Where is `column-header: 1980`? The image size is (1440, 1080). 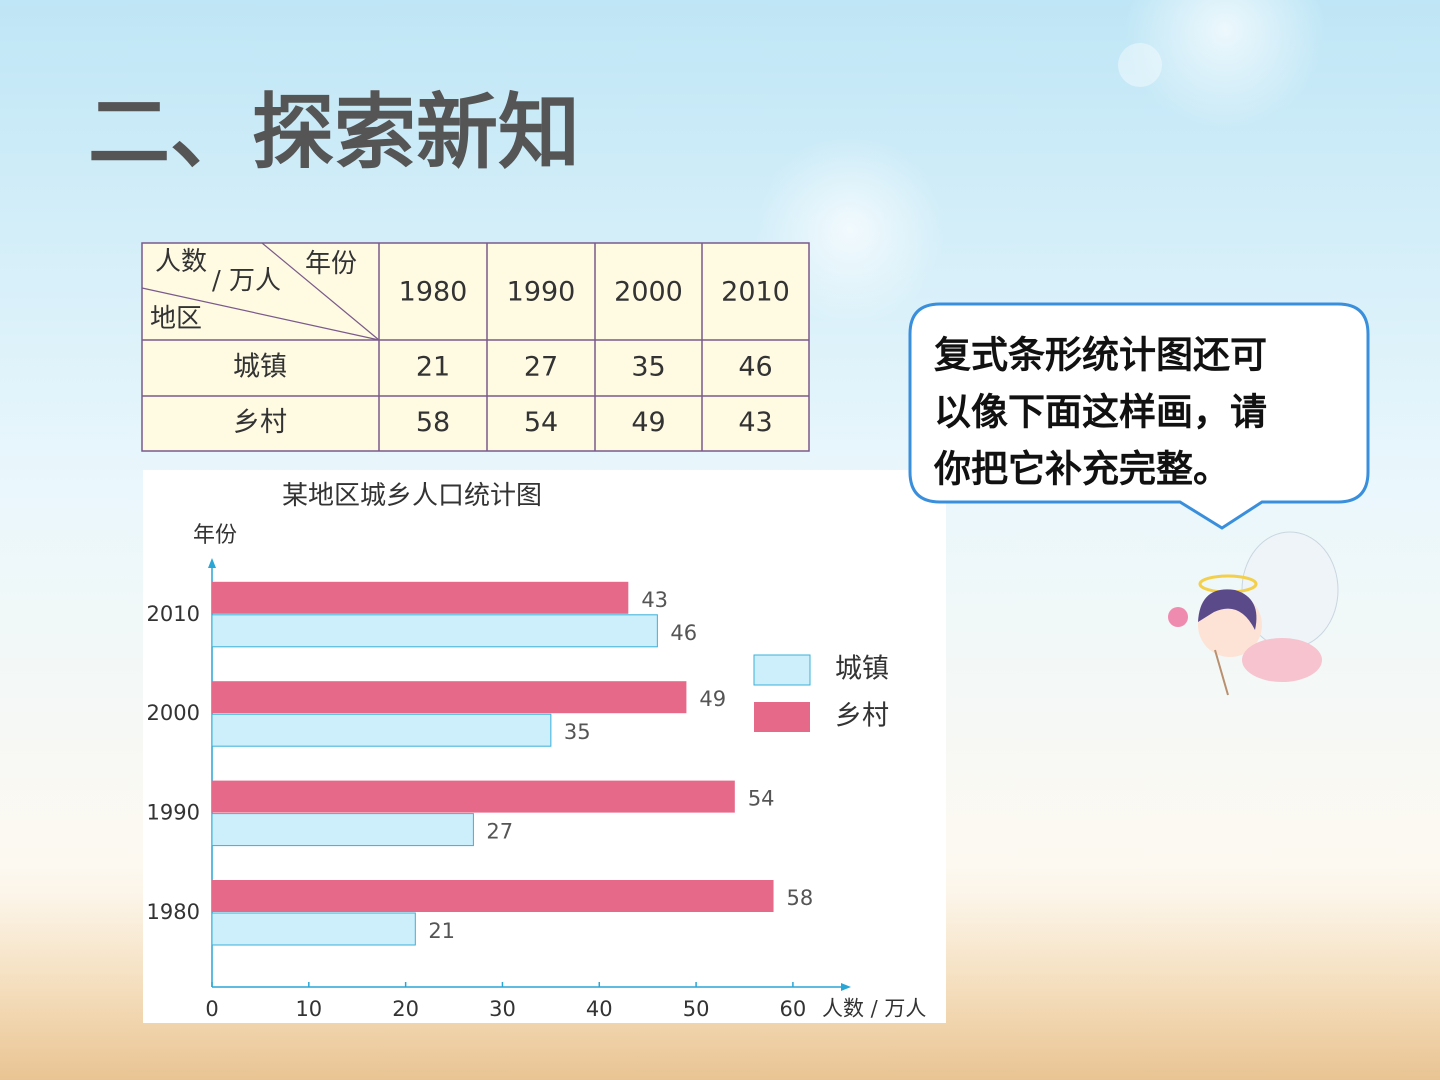
column-header: 1980 is located at coordinates (433, 292).